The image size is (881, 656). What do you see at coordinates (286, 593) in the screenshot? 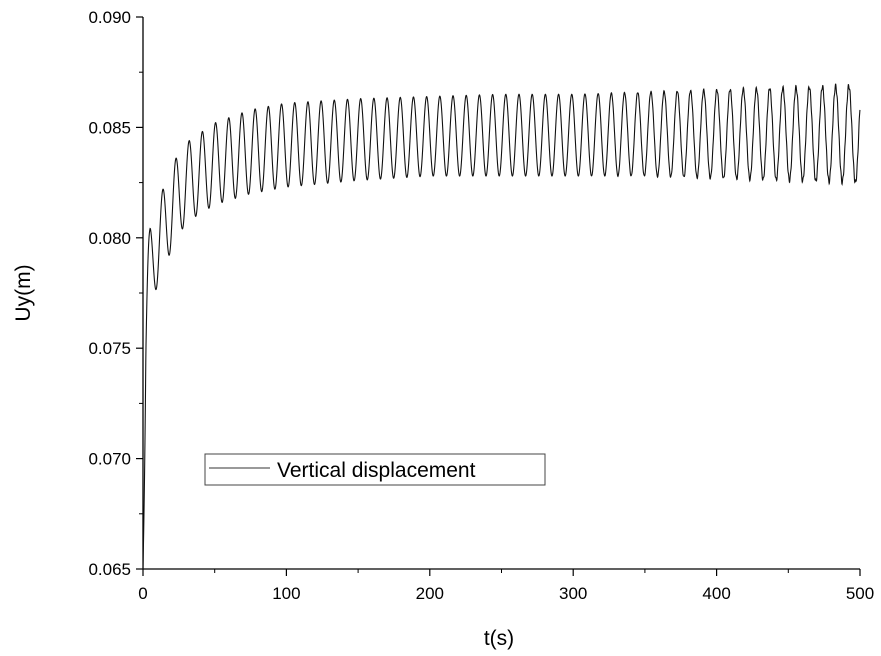
I see `x-tick-label: 100` at bounding box center [286, 593].